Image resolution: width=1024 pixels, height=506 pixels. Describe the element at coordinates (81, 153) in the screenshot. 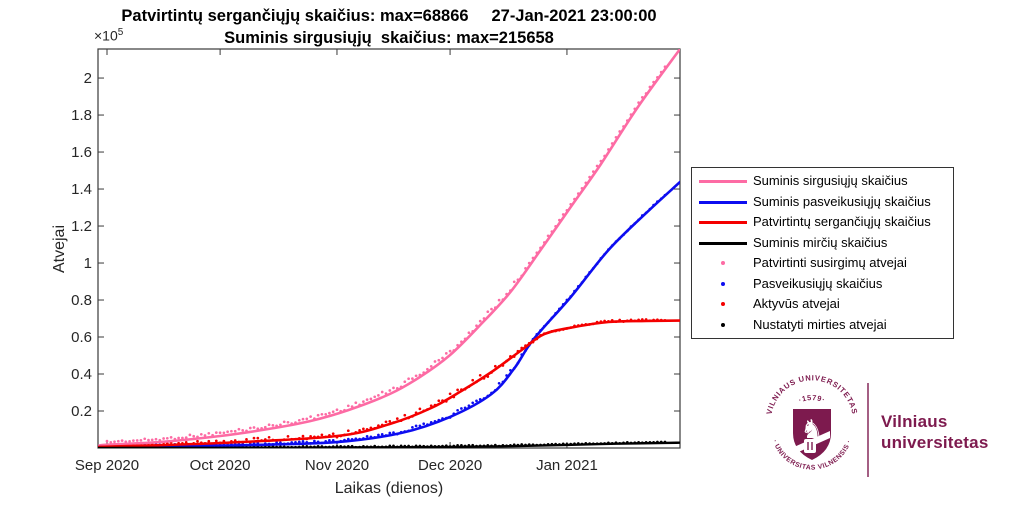

I see `y-tick-label: 1.6` at that location.